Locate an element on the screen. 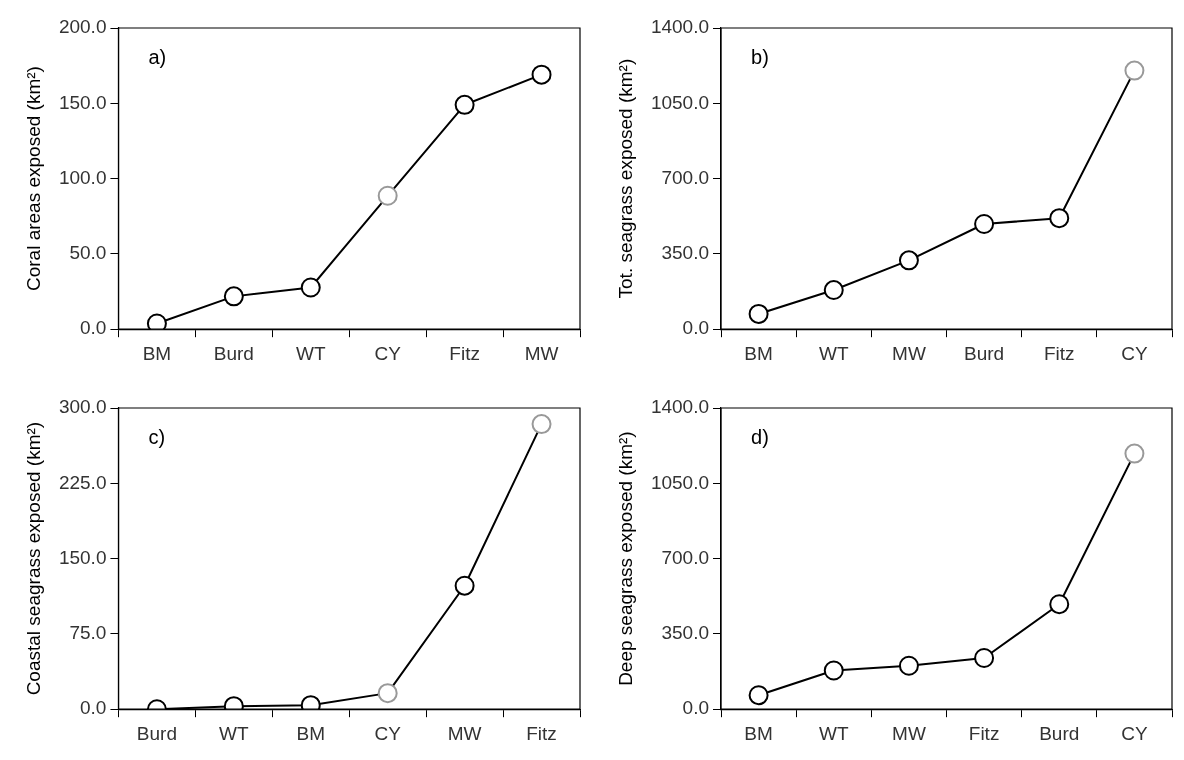 The width and height of the screenshot is (1184, 760). y-axis-title: Tot. seagrass exposed (km²) is located at coordinates (625, 178).